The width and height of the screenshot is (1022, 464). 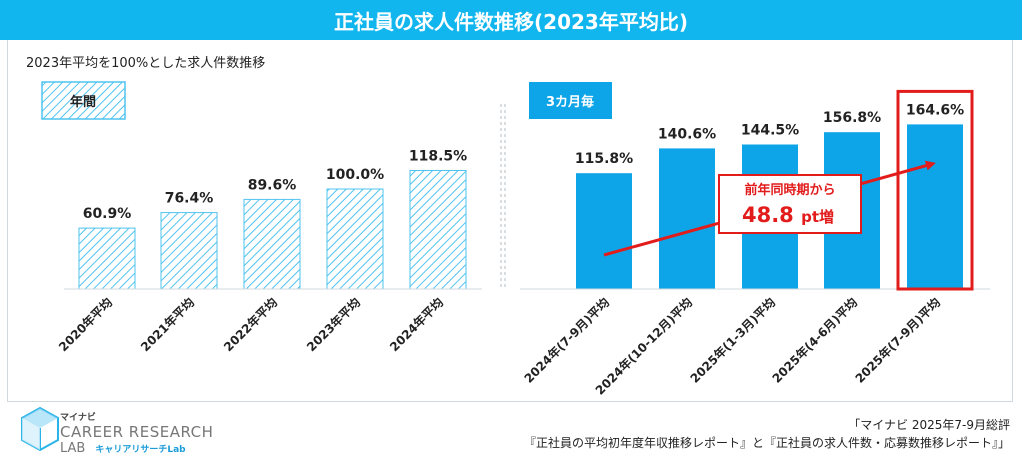 I want to click on data-label-2: 89.6%, so click(x=272, y=185).